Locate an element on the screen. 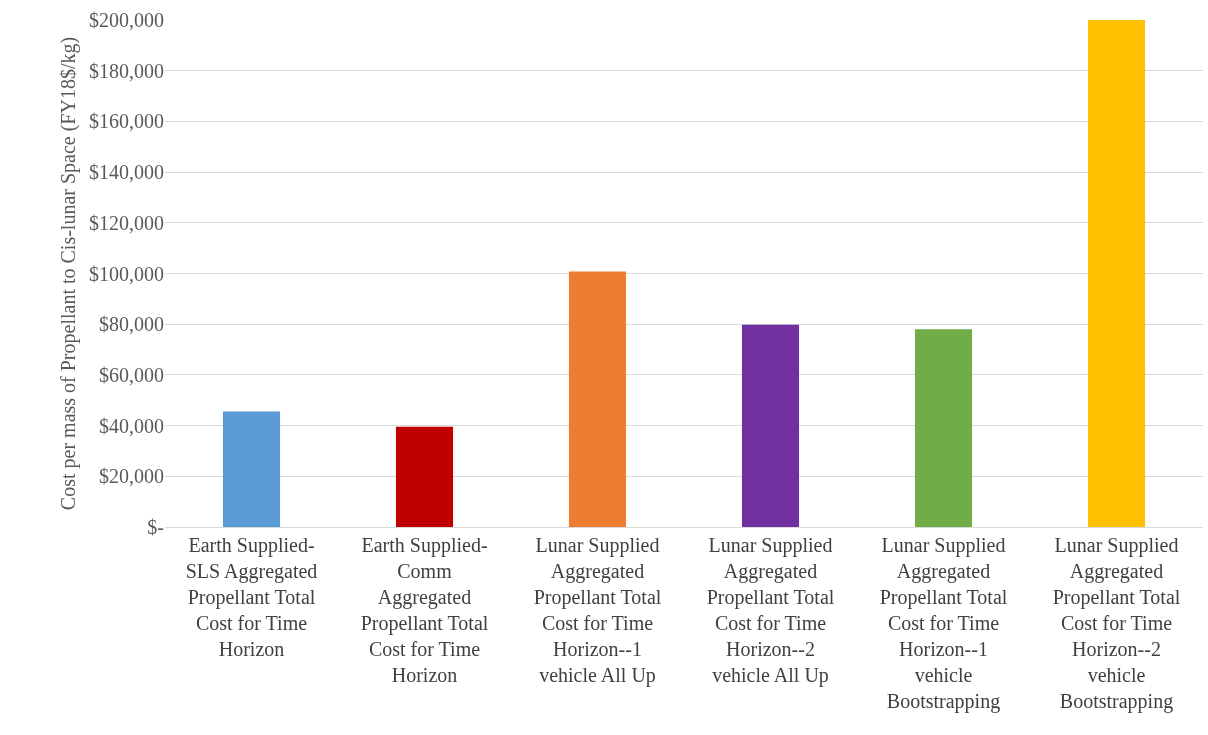 This screenshot has height=735, width=1208. y-tick-label: $100,000 is located at coordinates (126, 273).